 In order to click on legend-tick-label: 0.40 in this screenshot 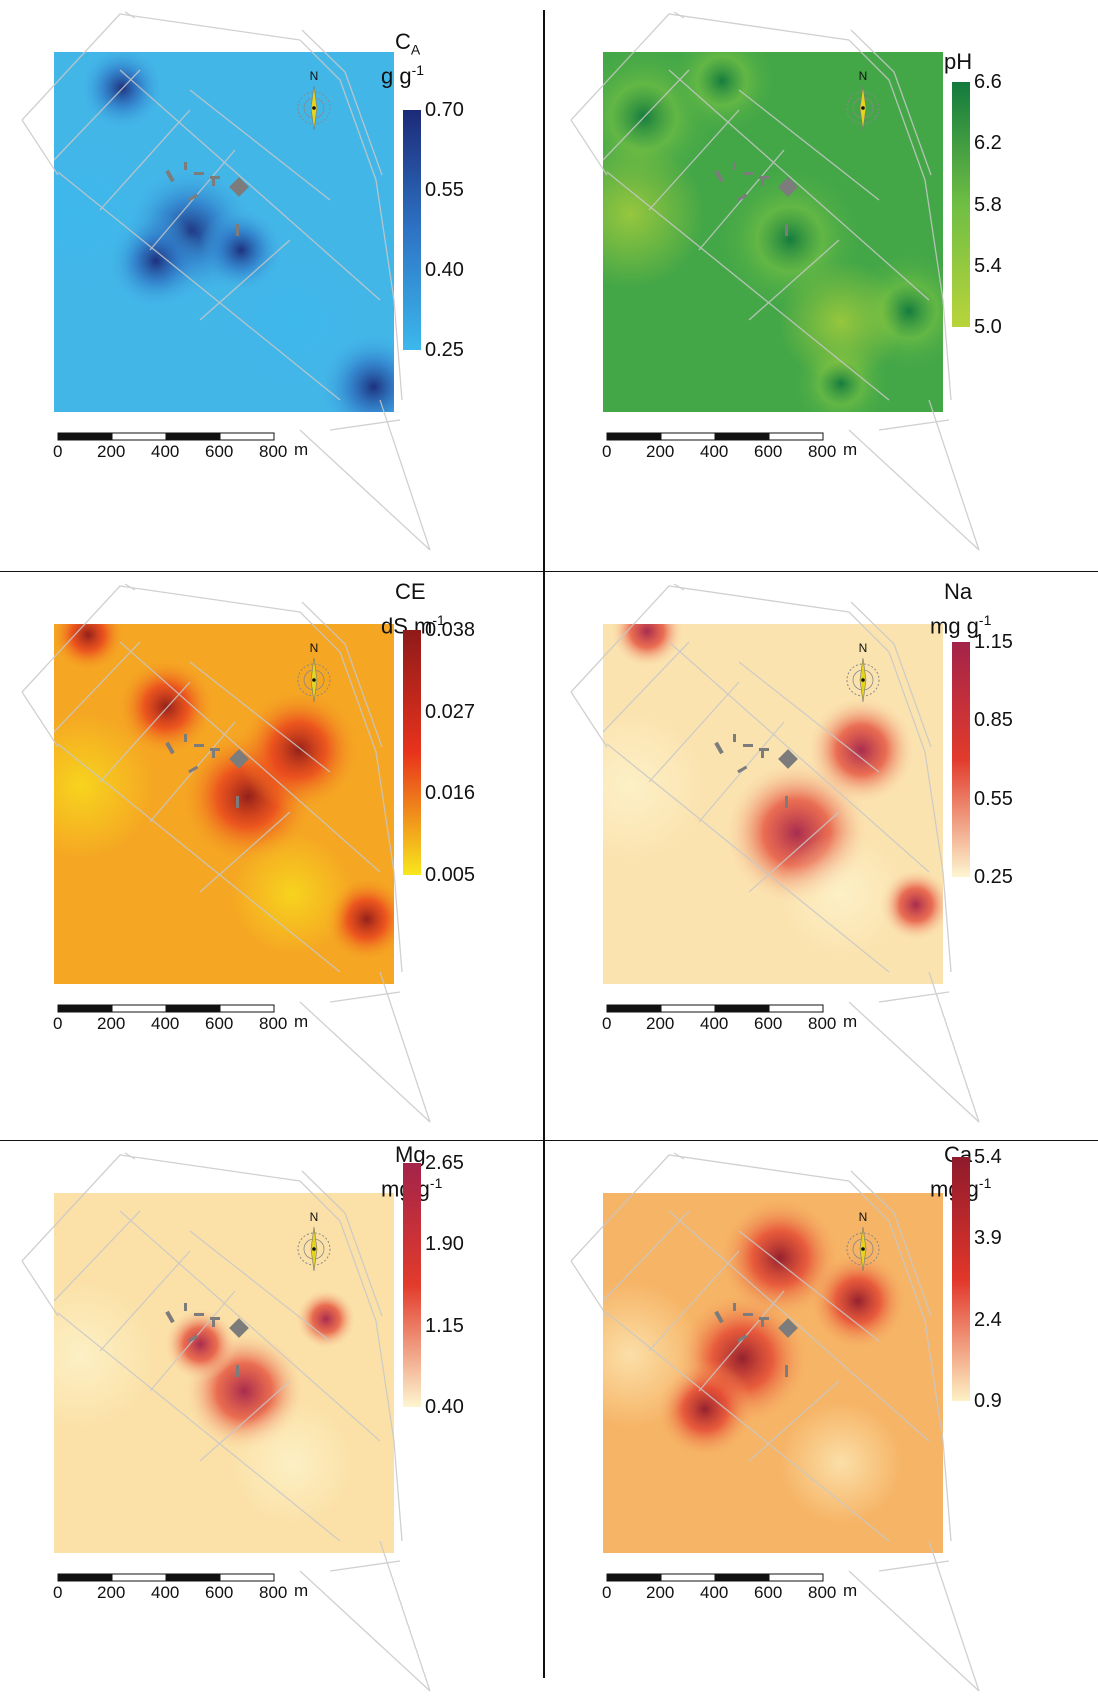, I will do `click(444, 270)`.